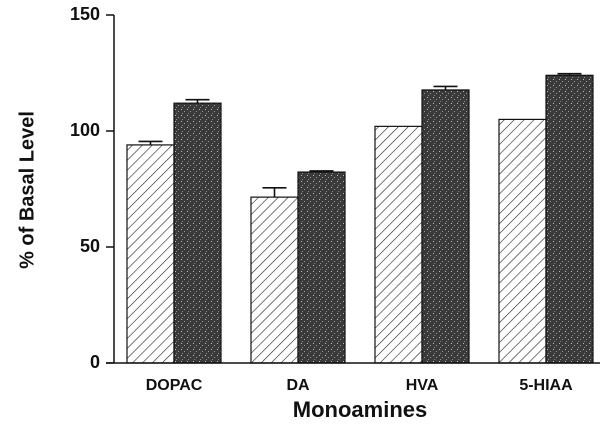  Describe the element at coordinates (546, 385) in the screenshot. I see `x-tick-label: 5-HIAA` at that location.